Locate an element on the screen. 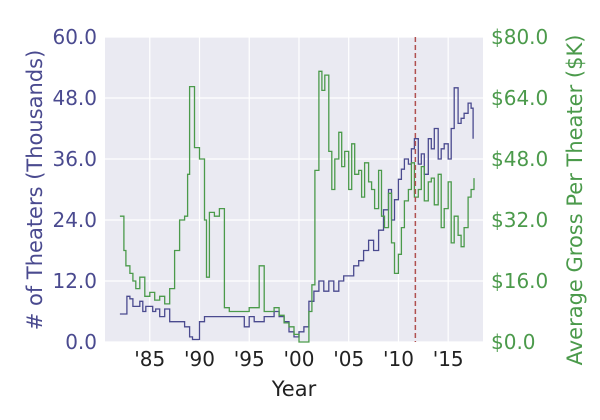 Image resolution: width=600 pixels, height=420 pixels. x-tick-label: '15 is located at coordinates (448, 359).